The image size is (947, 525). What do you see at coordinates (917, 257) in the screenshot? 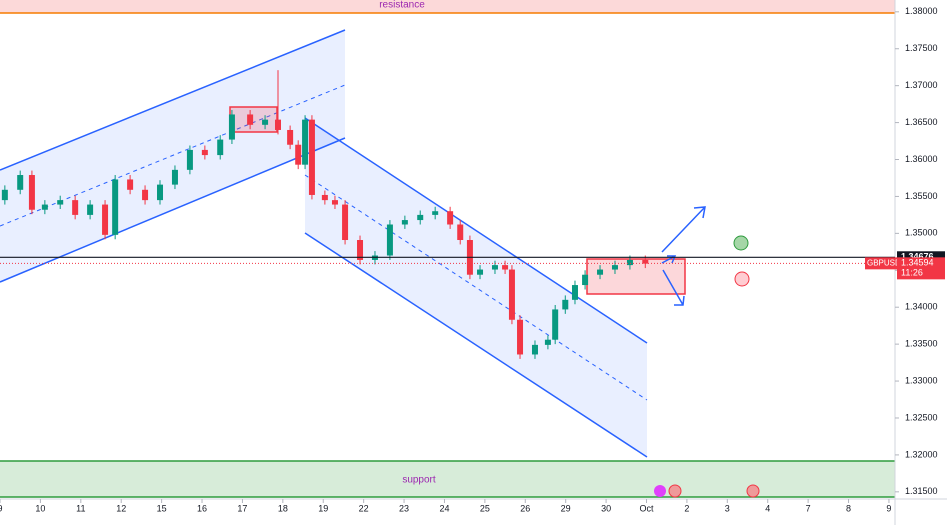
I see `price-label: 1.34676` at bounding box center [917, 257].